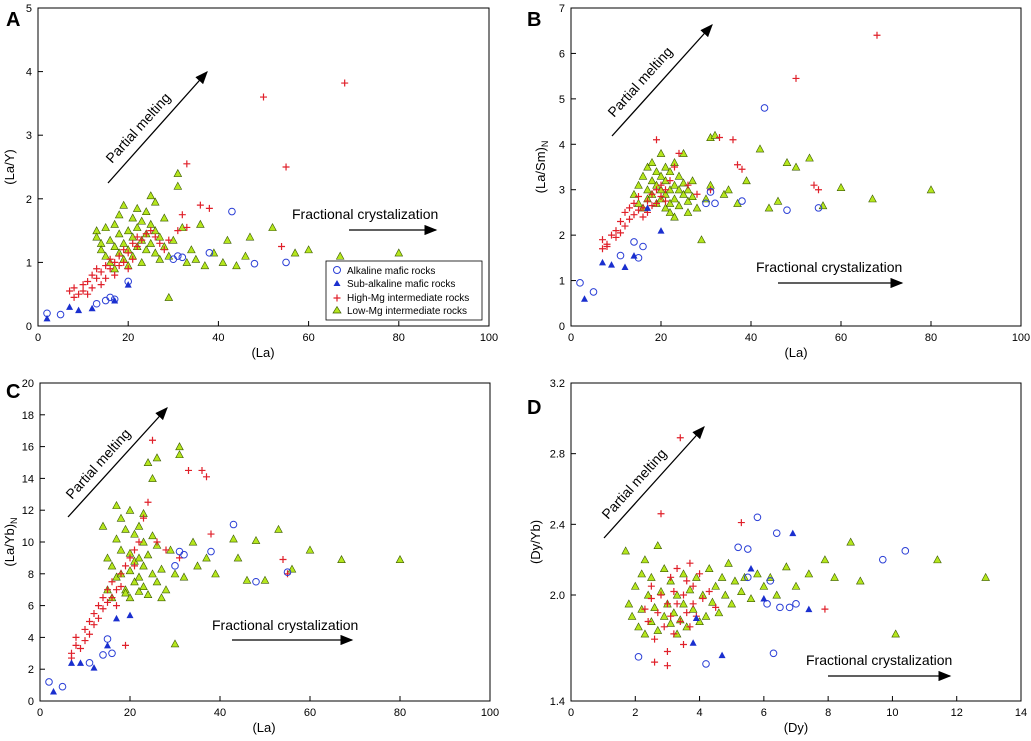 The width and height of the screenshot is (1031, 741). I want to click on panel-c-fractional-label: Fractional crystalization, so click(285, 625).